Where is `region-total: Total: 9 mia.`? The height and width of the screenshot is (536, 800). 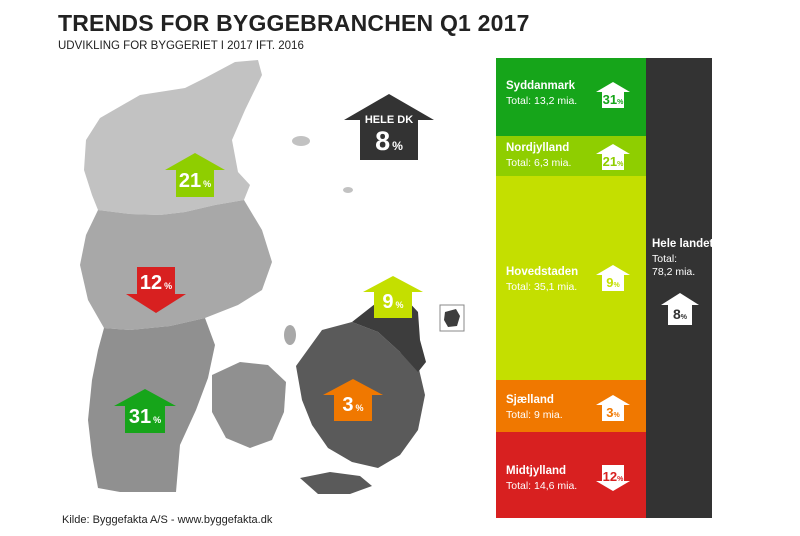
region-total: Total: 9 mia. is located at coordinates (534, 415).